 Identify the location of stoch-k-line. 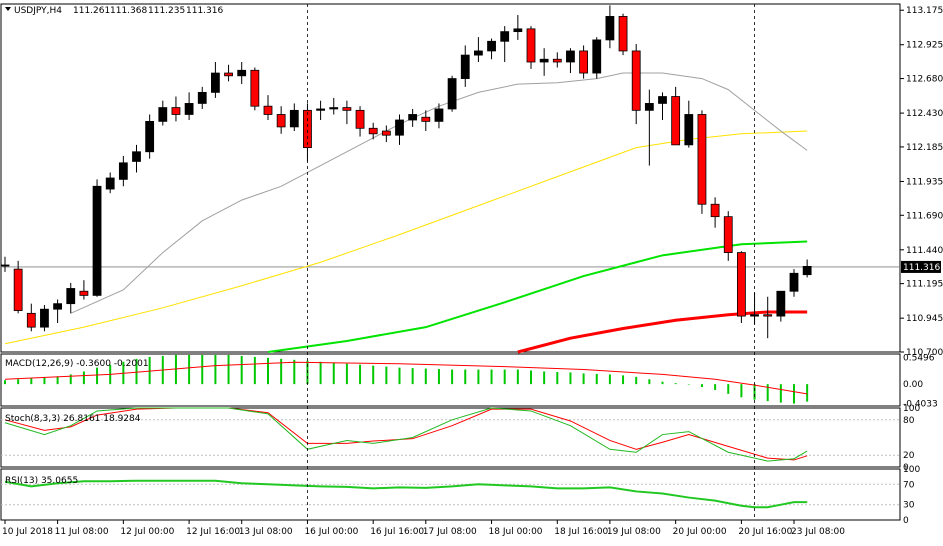
(406, 434).